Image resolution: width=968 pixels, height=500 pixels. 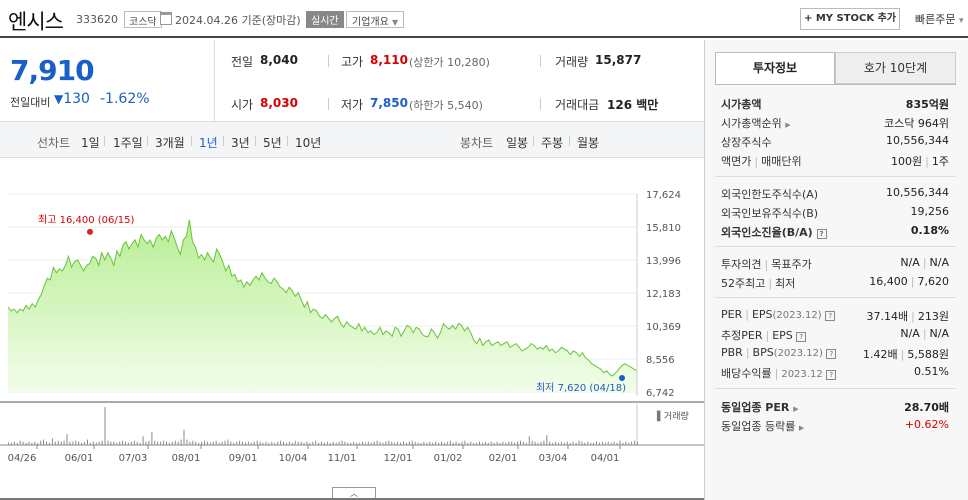 I want to click on period-1d: 1일, so click(x=90, y=143).